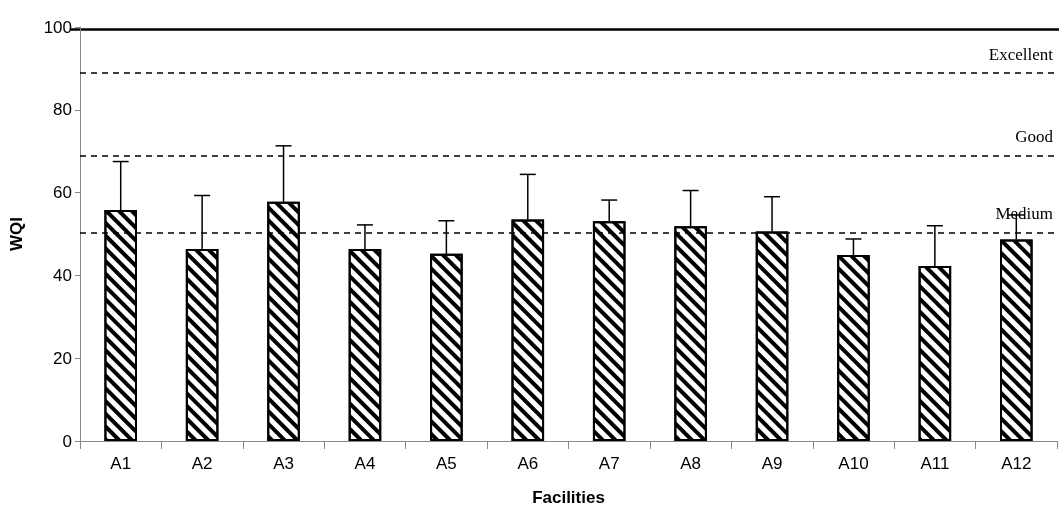  I want to click on x-tick-label: A10, so click(853, 463).